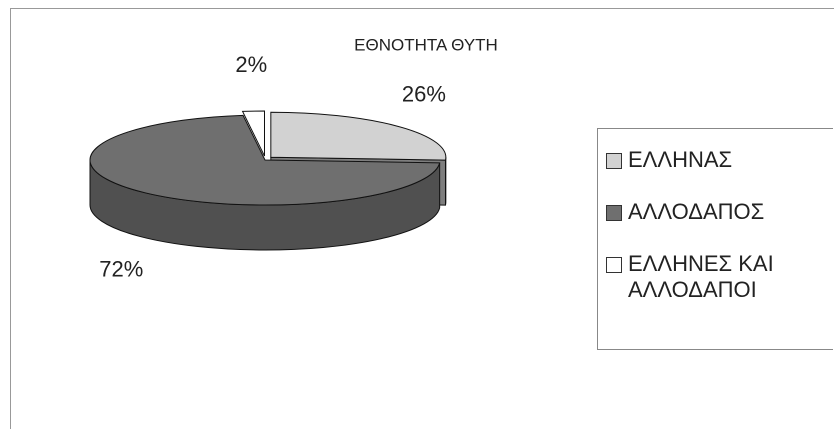 This screenshot has height=429, width=834. Describe the element at coordinates (424, 93) in the screenshot. I see `data-label: 26%` at that location.